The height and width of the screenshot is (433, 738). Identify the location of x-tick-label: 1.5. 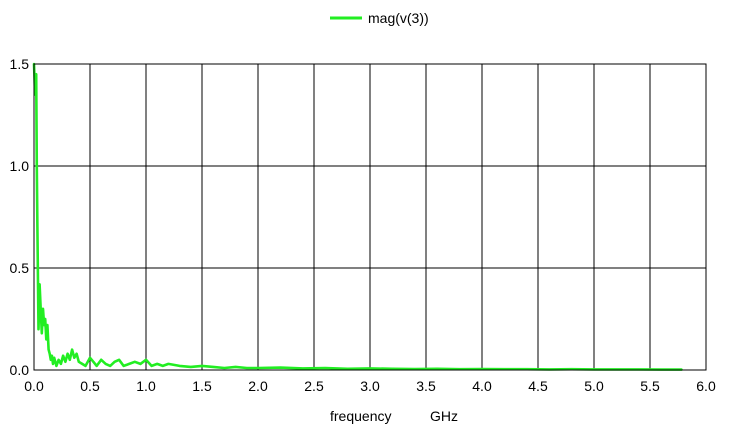
(202, 386).